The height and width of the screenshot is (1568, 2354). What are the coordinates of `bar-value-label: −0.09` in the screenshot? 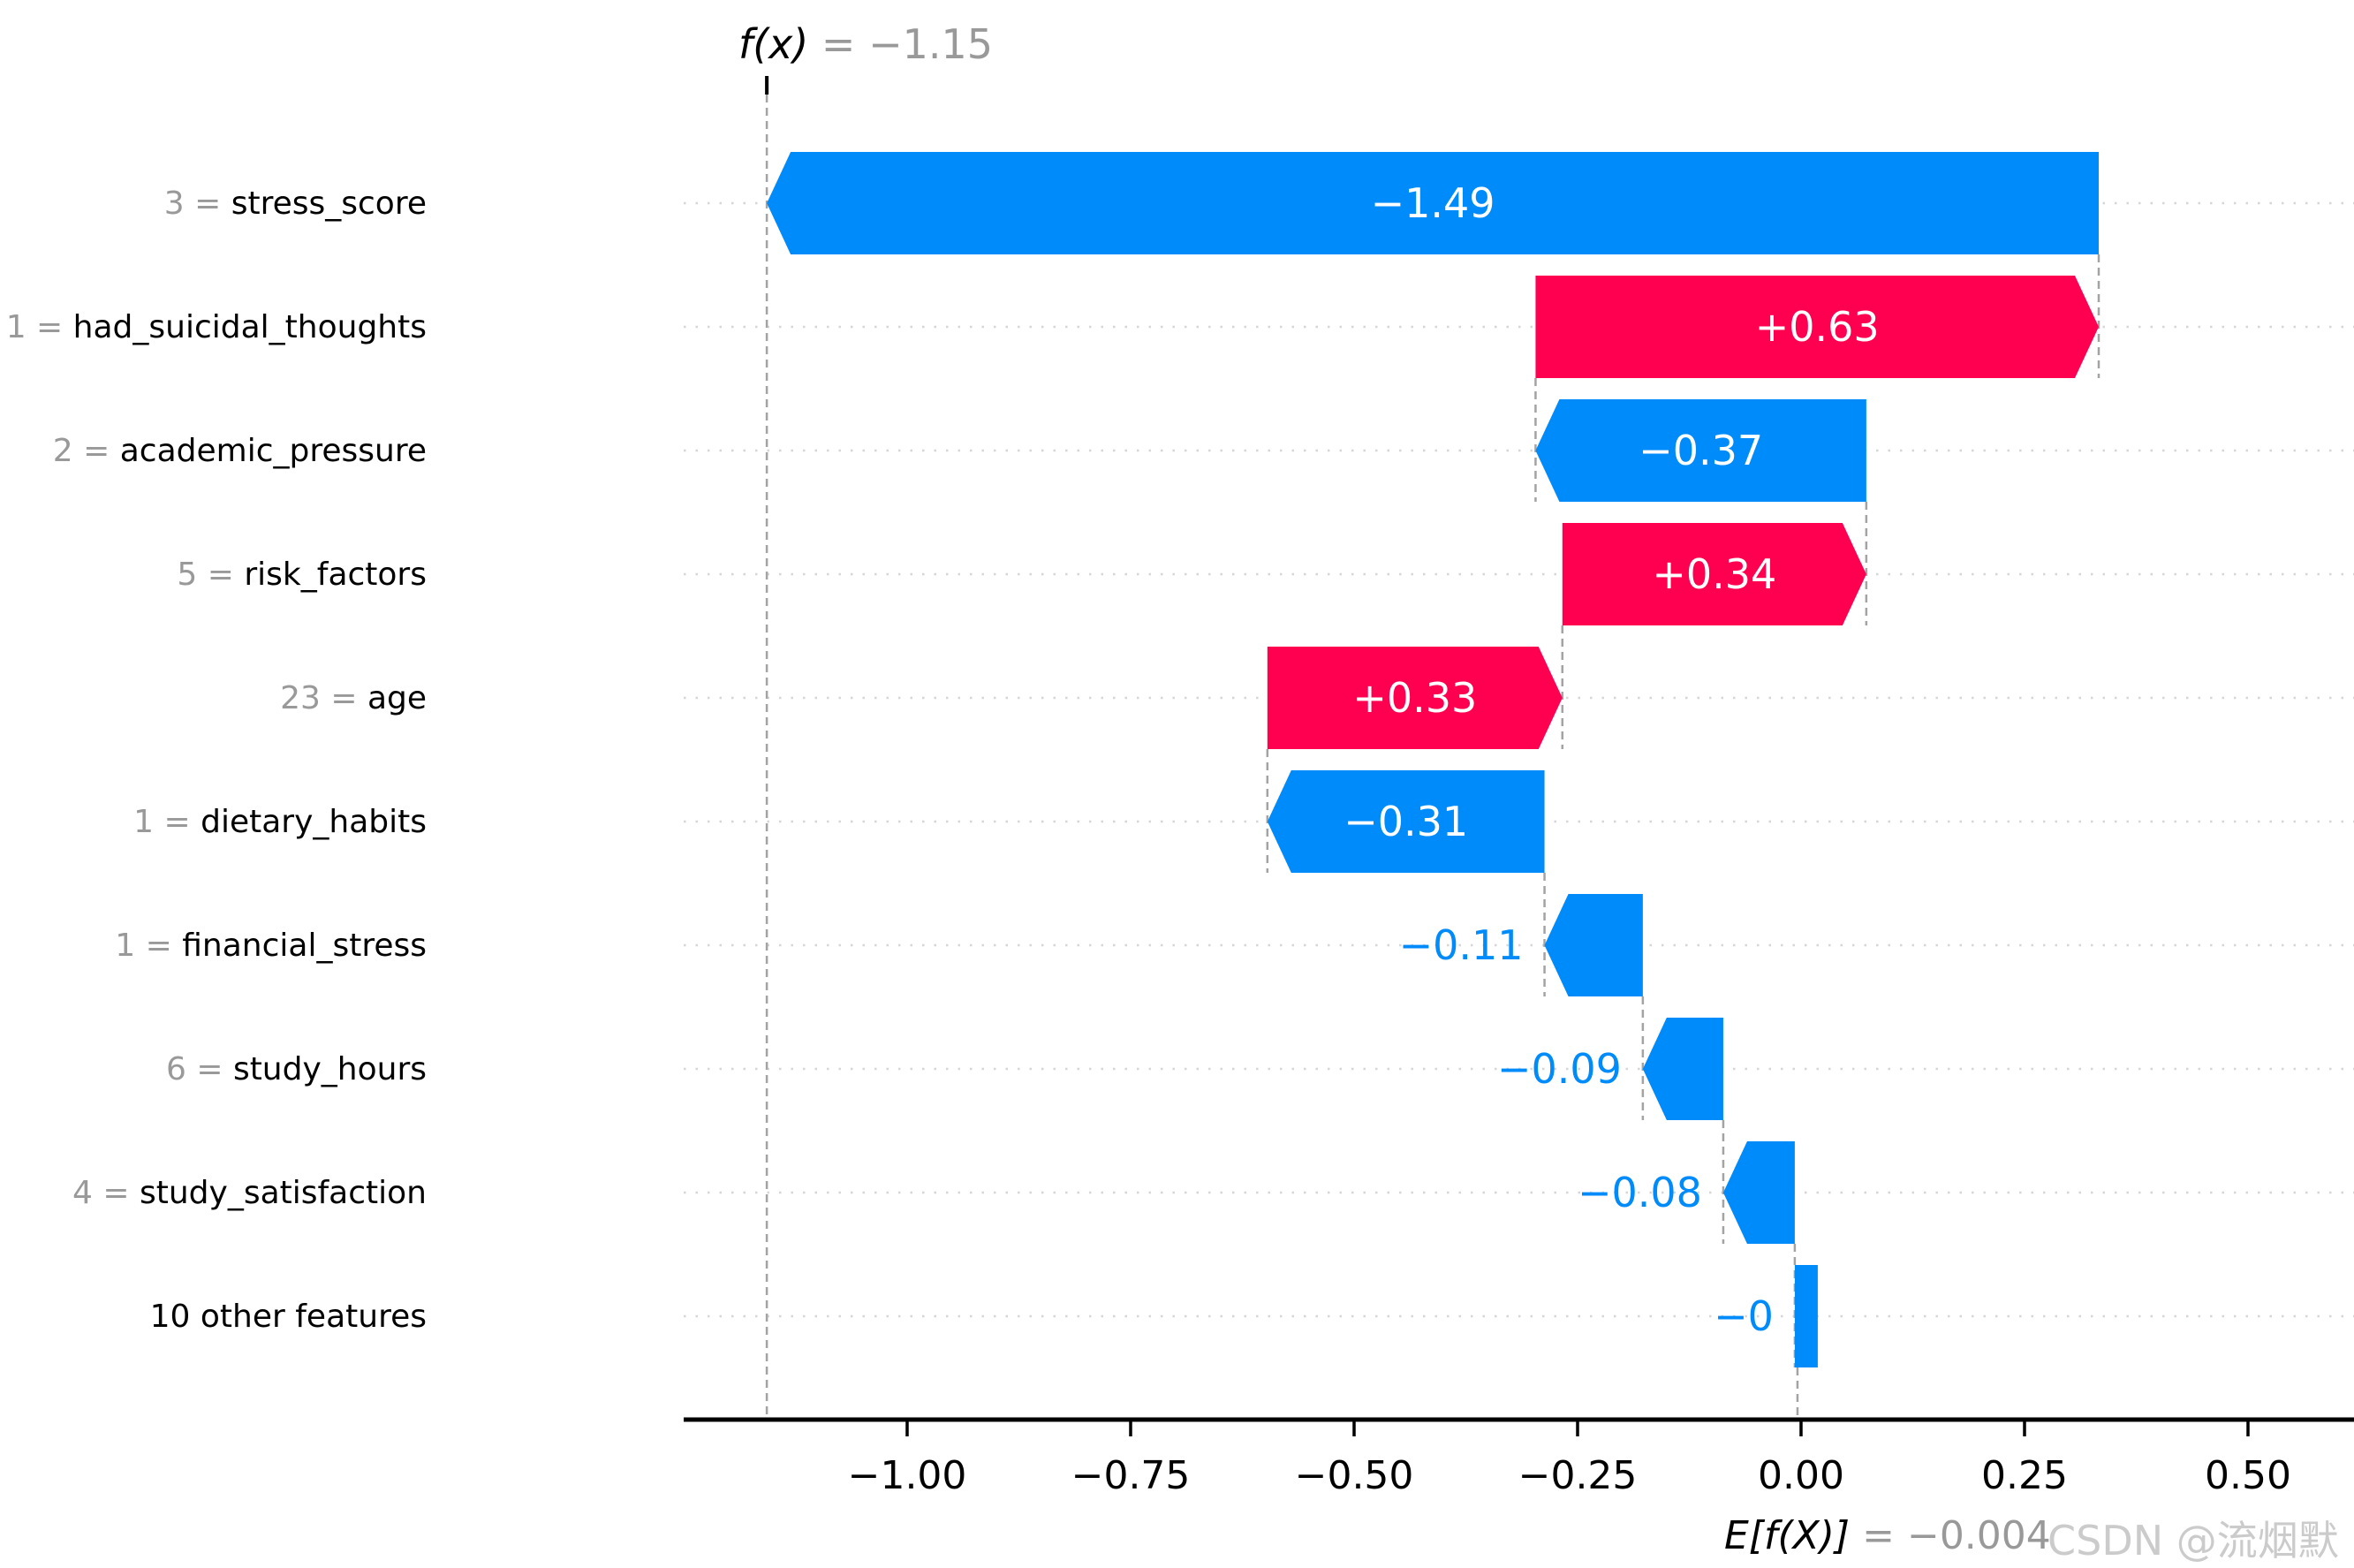 It's located at (1559, 1069).